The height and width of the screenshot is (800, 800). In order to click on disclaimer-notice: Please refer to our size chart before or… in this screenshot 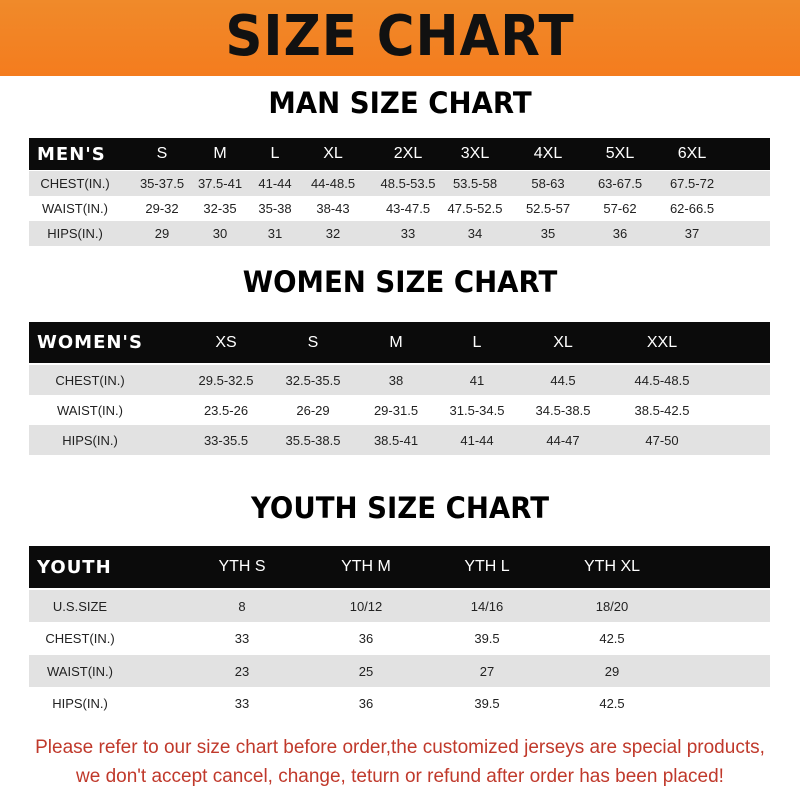, I will do `click(400, 762)`.